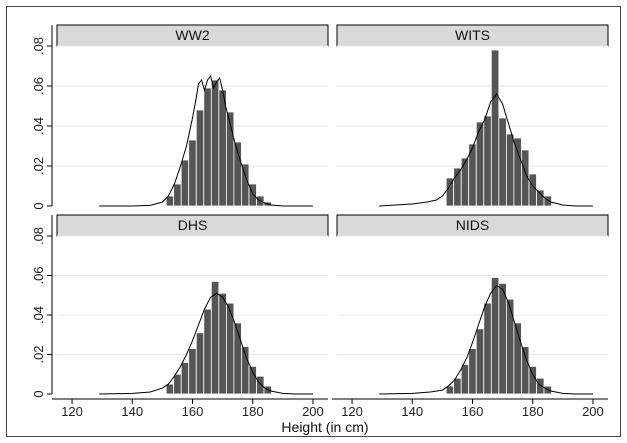  Describe the element at coordinates (324, 427) in the screenshot. I see `x-axis-title: Height (in cm)` at that location.